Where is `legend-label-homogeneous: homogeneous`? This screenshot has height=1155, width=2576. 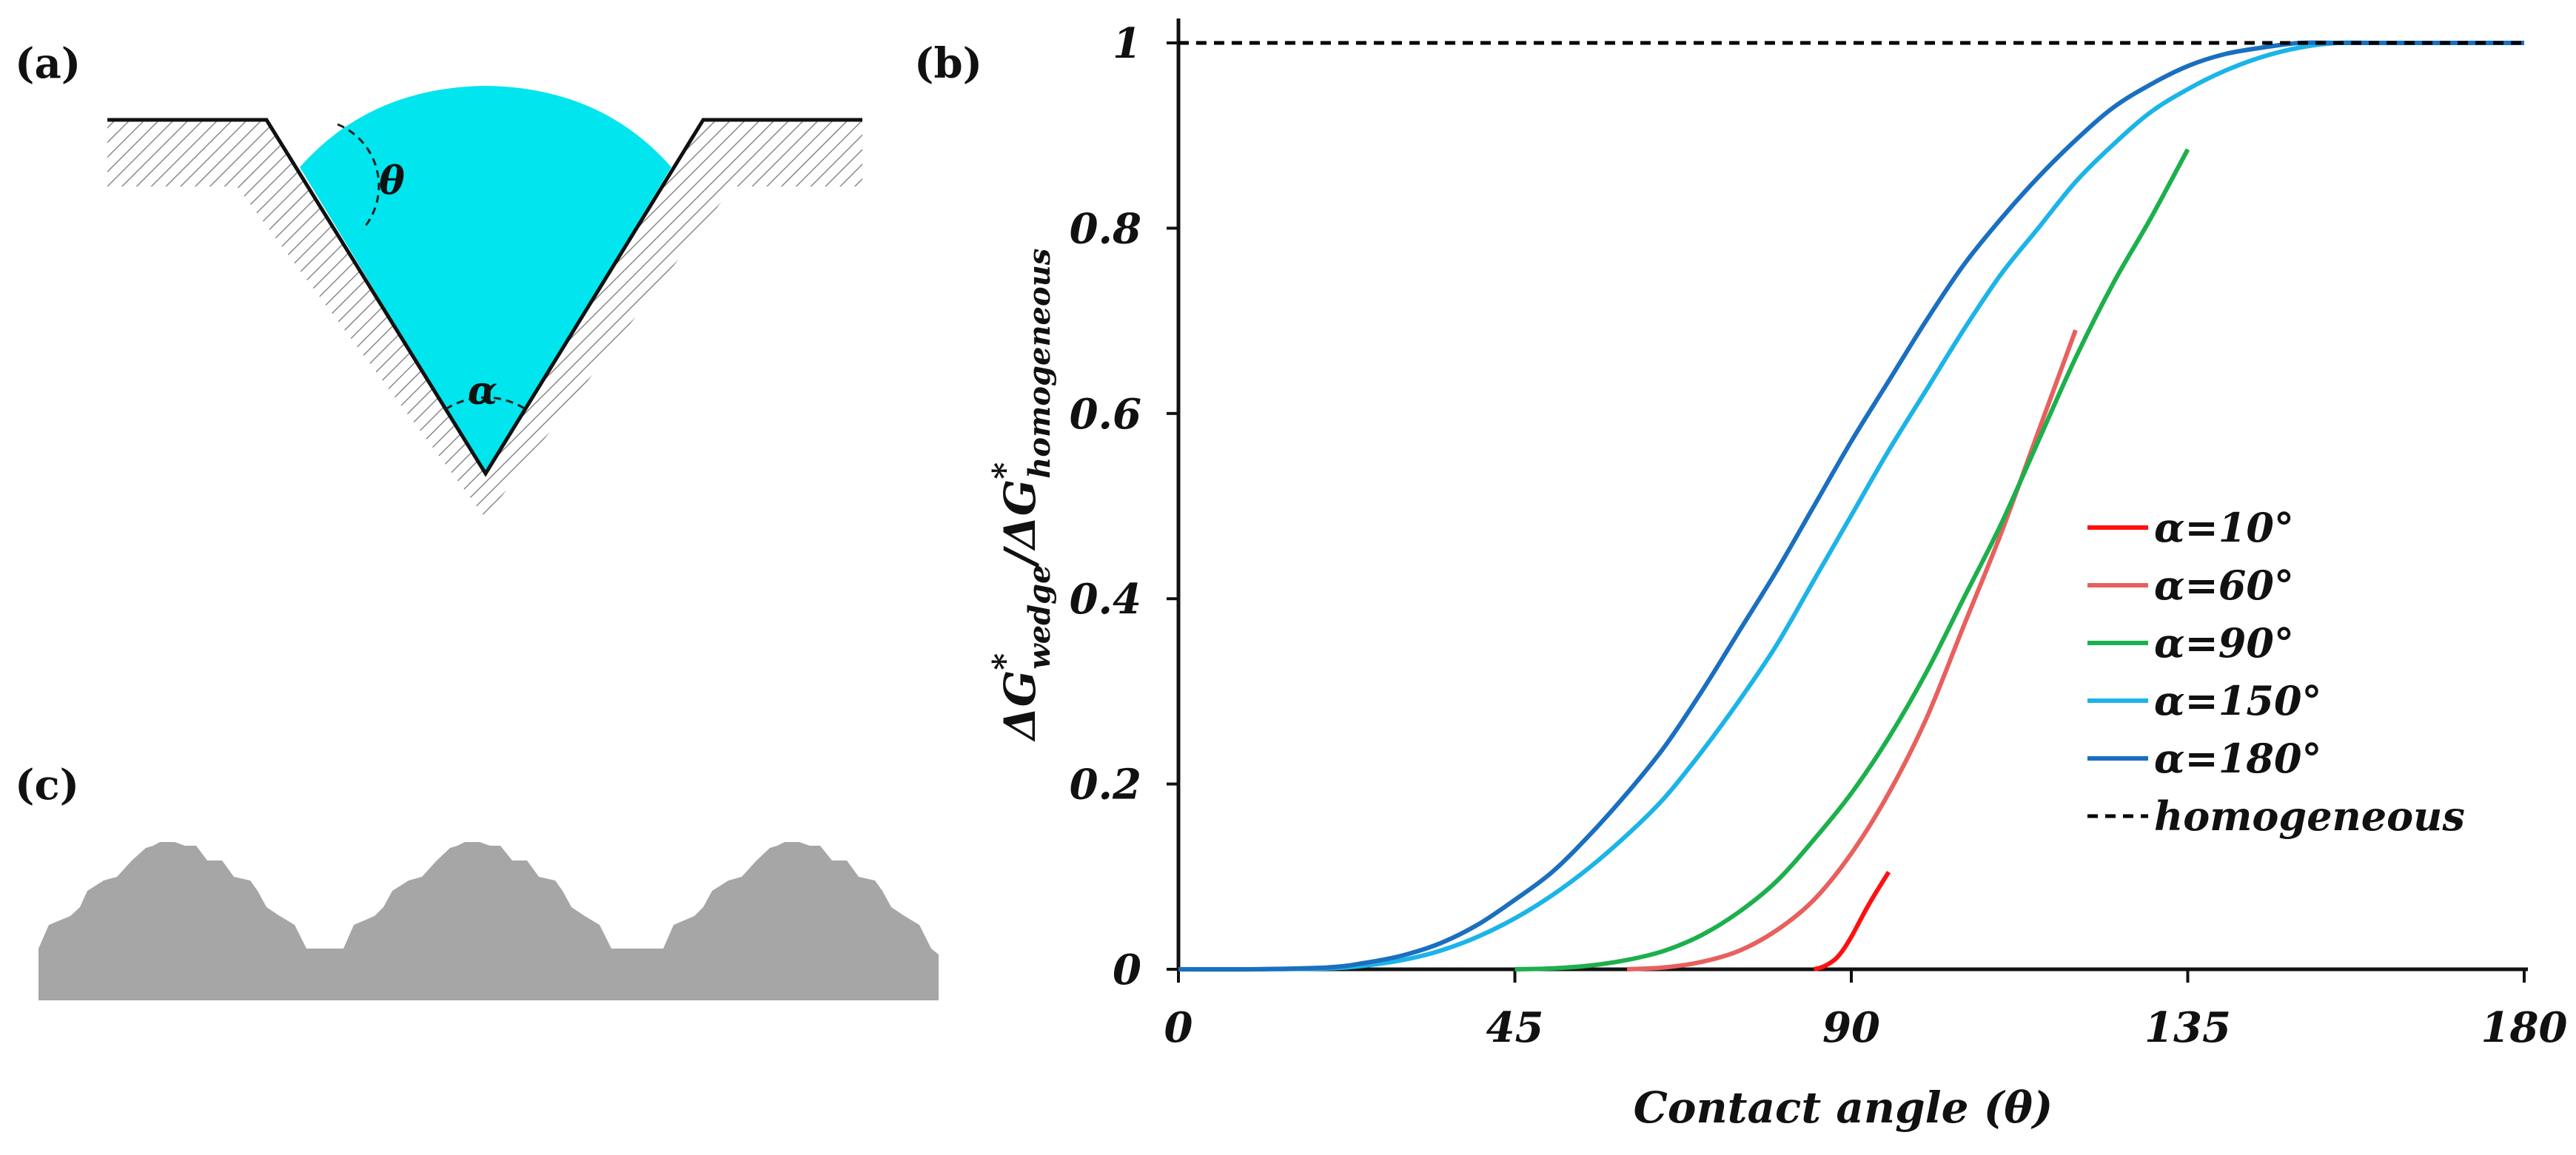
legend-label-homogeneous: homogeneous is located at coordinates (2309, 816).